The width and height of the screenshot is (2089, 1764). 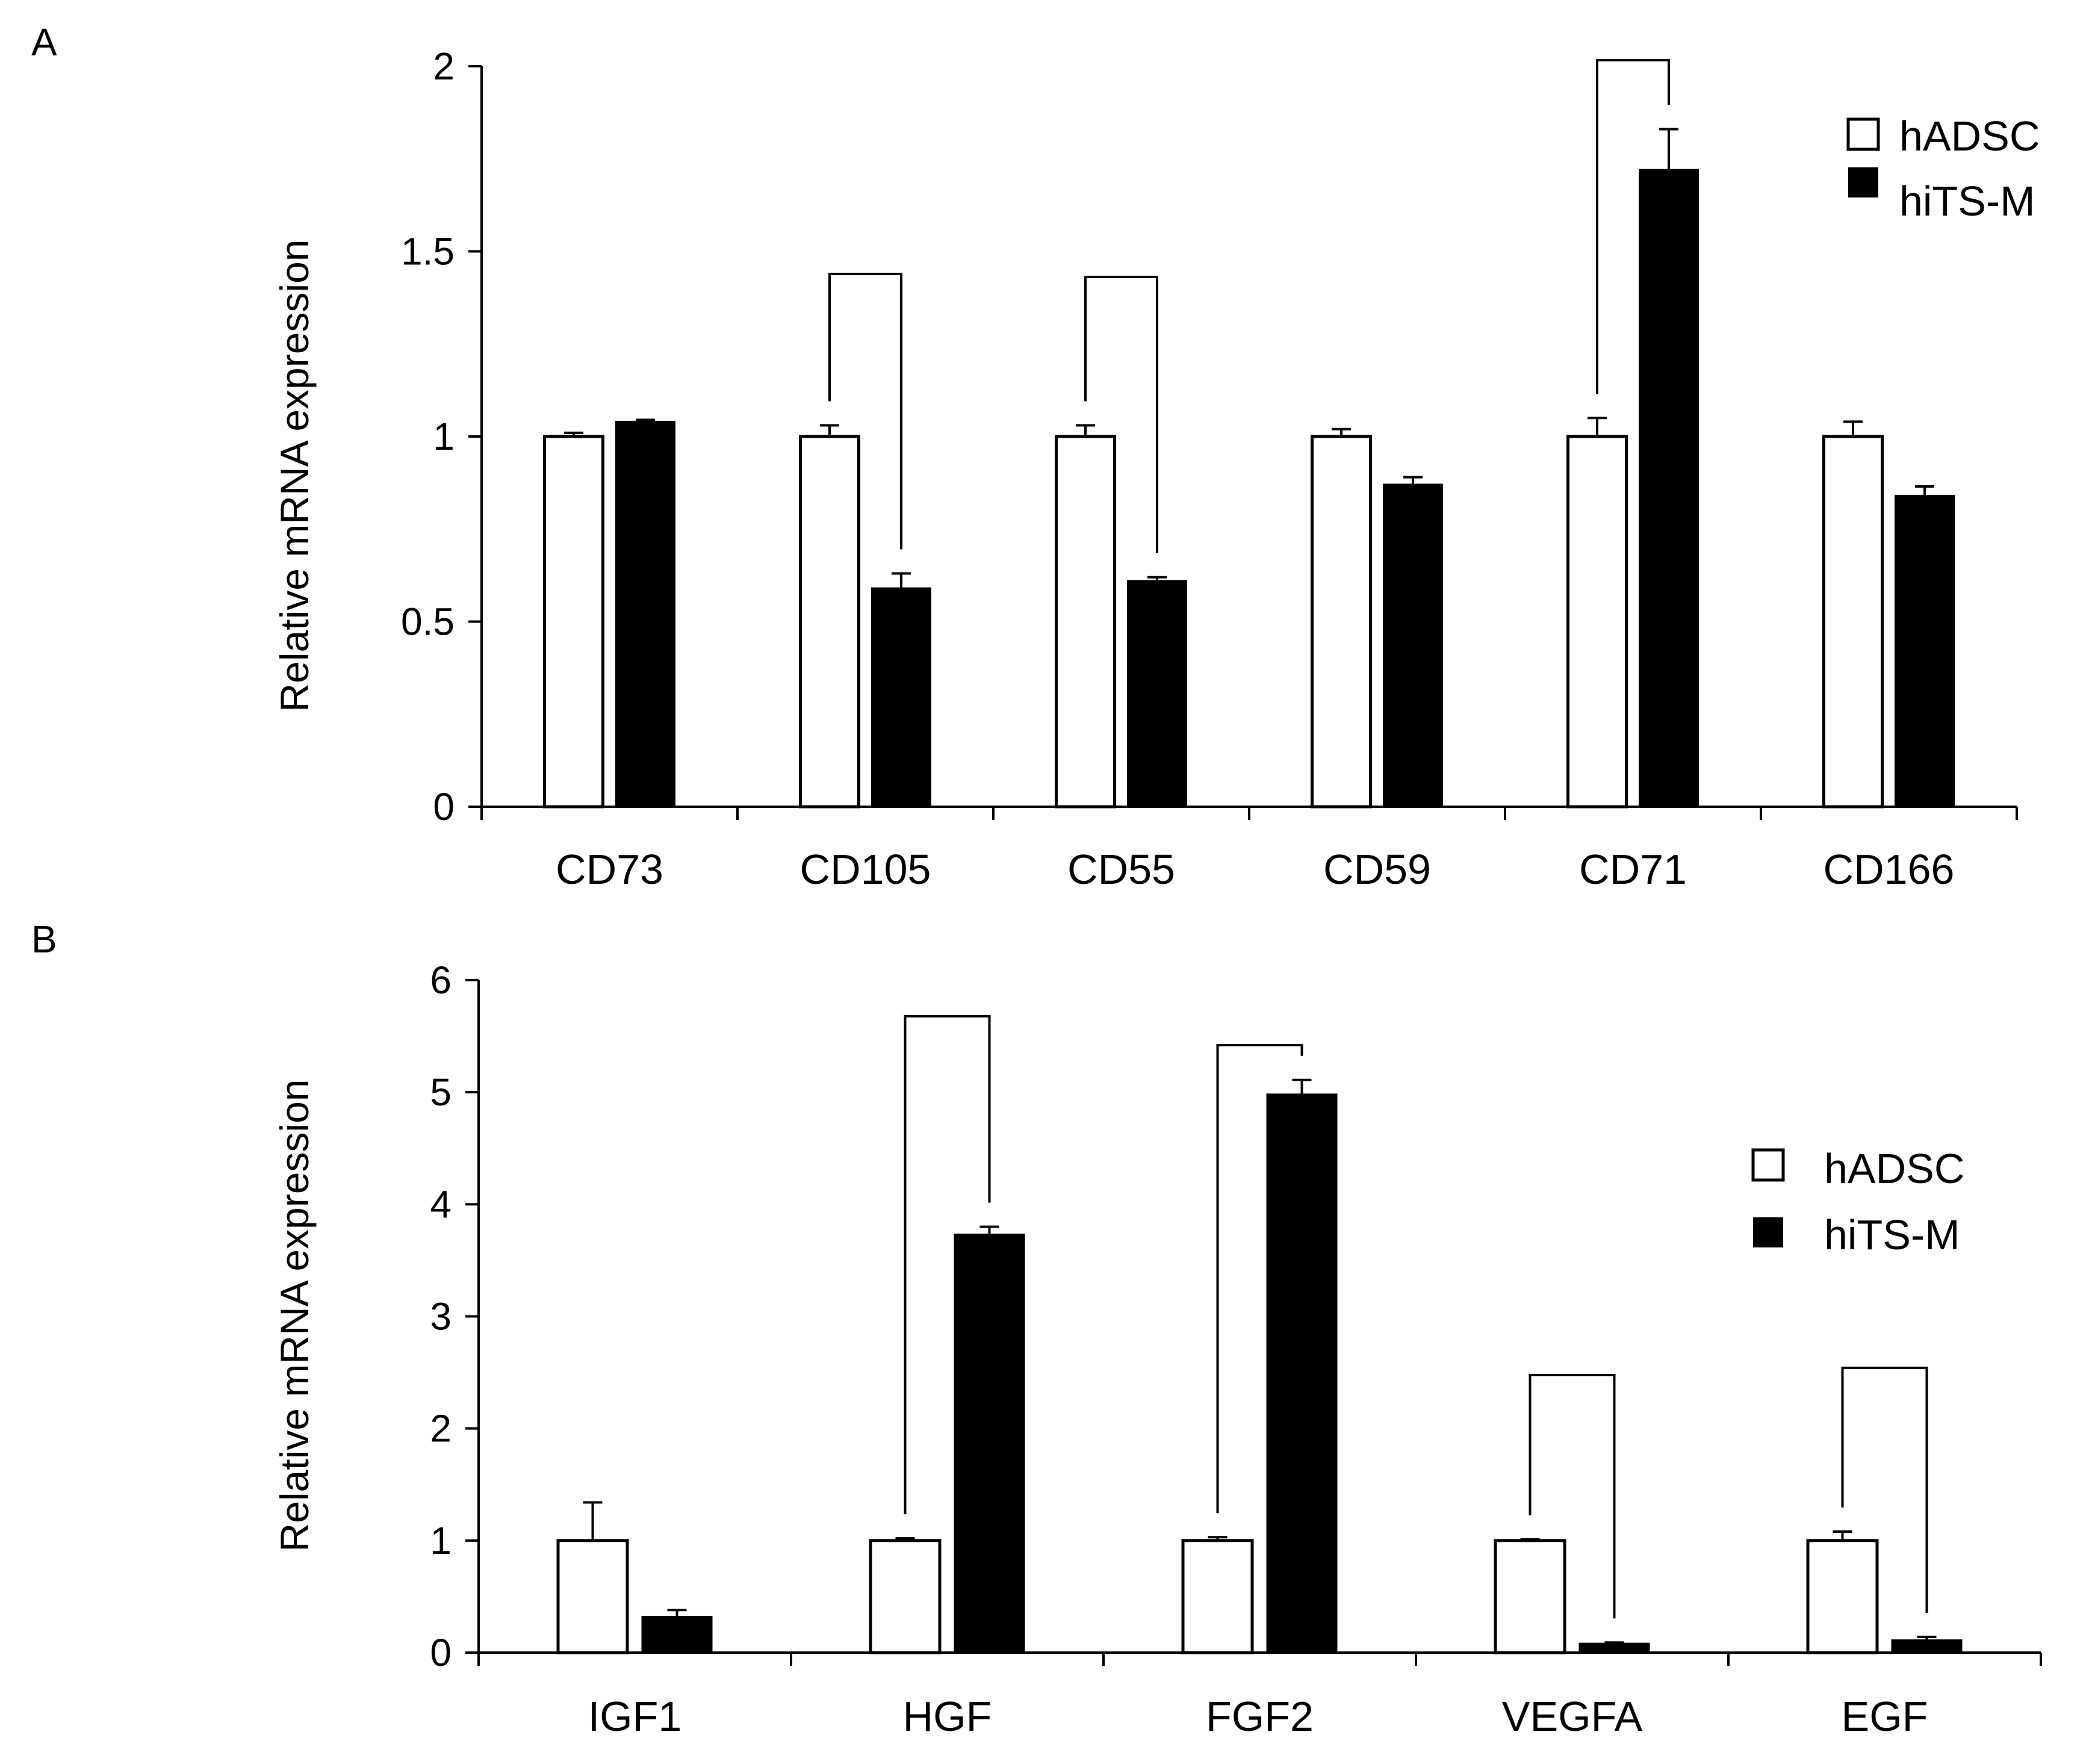 I want to click on x-category-label: CD166, so click(x=1890, y=869).